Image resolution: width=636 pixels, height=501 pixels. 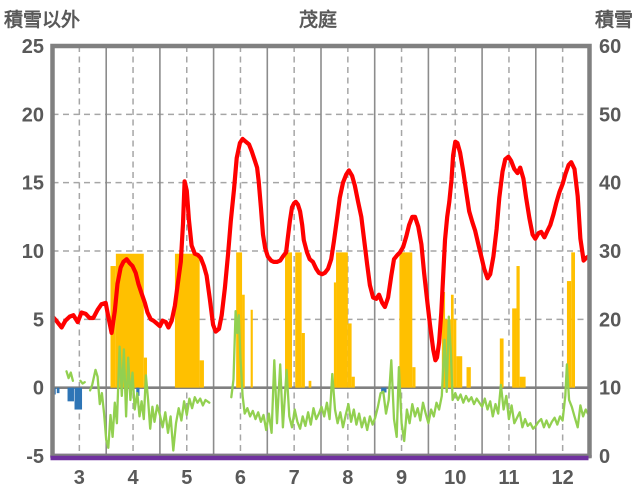 I want to click on right-axis-tick: 50, so click(x=610, y=115).